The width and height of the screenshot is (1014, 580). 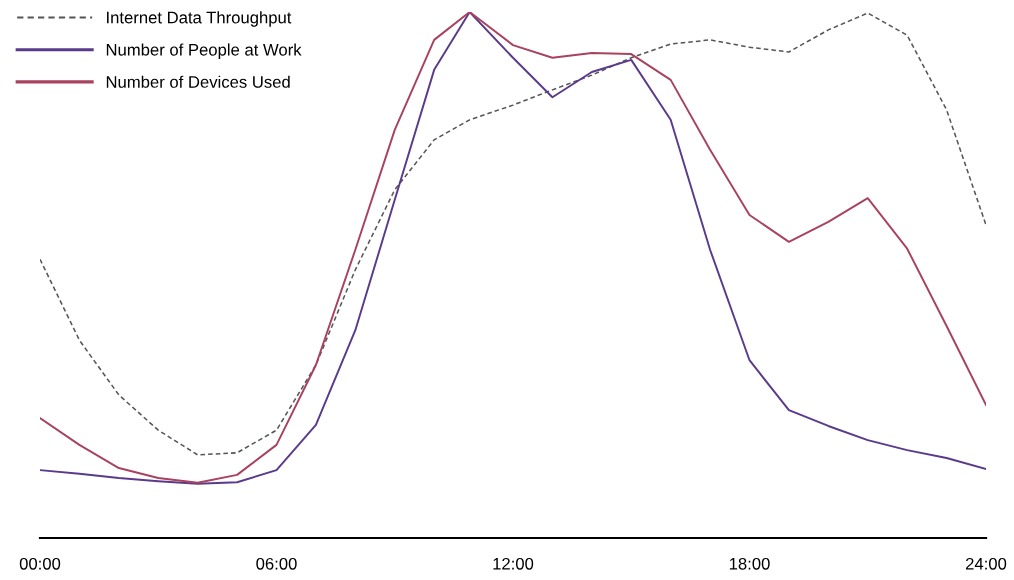 What do you see at coordinates (204, 51) in the screenshot?
I see `legend-label: Number of People at Work` at bounding box center [204, 51].